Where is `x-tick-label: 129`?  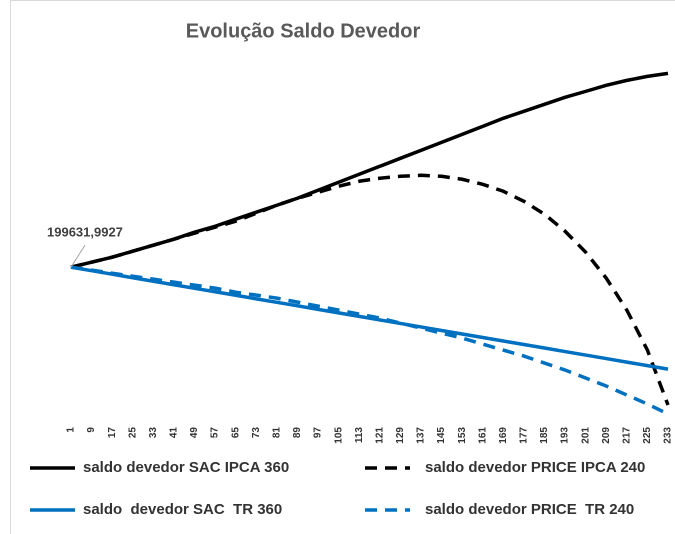 x-tick-label: 129 is located at coordinates (400, 435).